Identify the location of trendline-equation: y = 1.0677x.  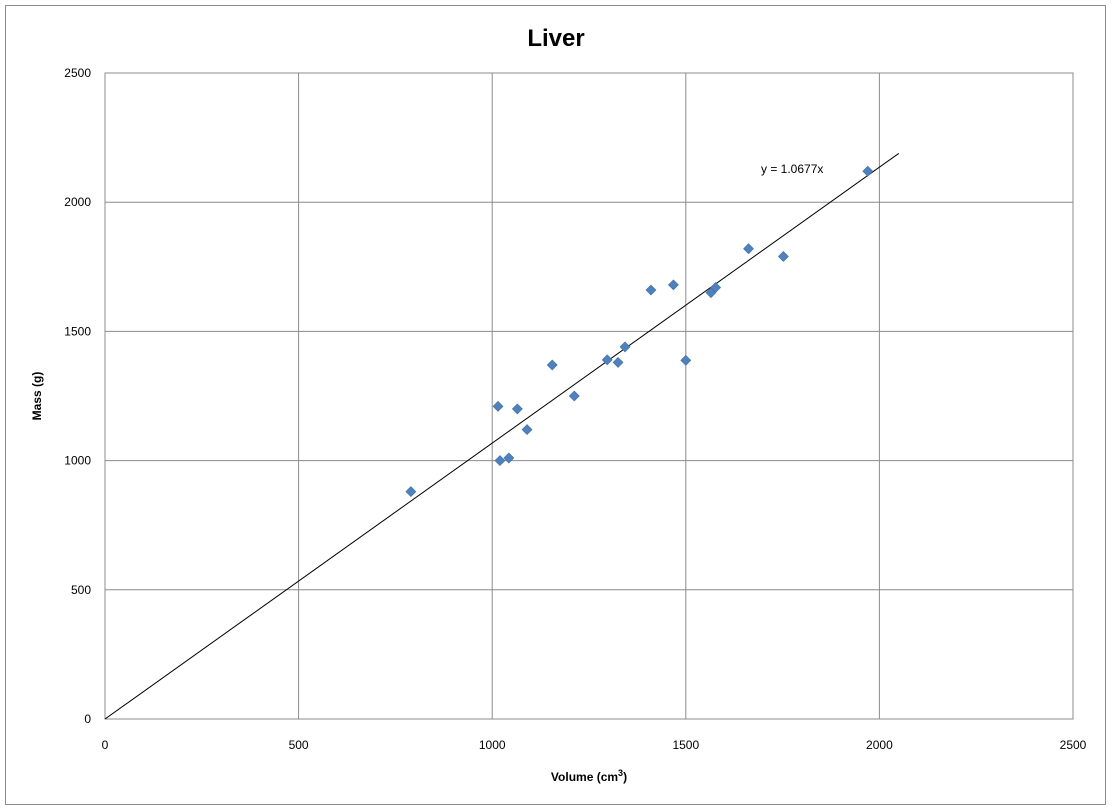
(792, 169).